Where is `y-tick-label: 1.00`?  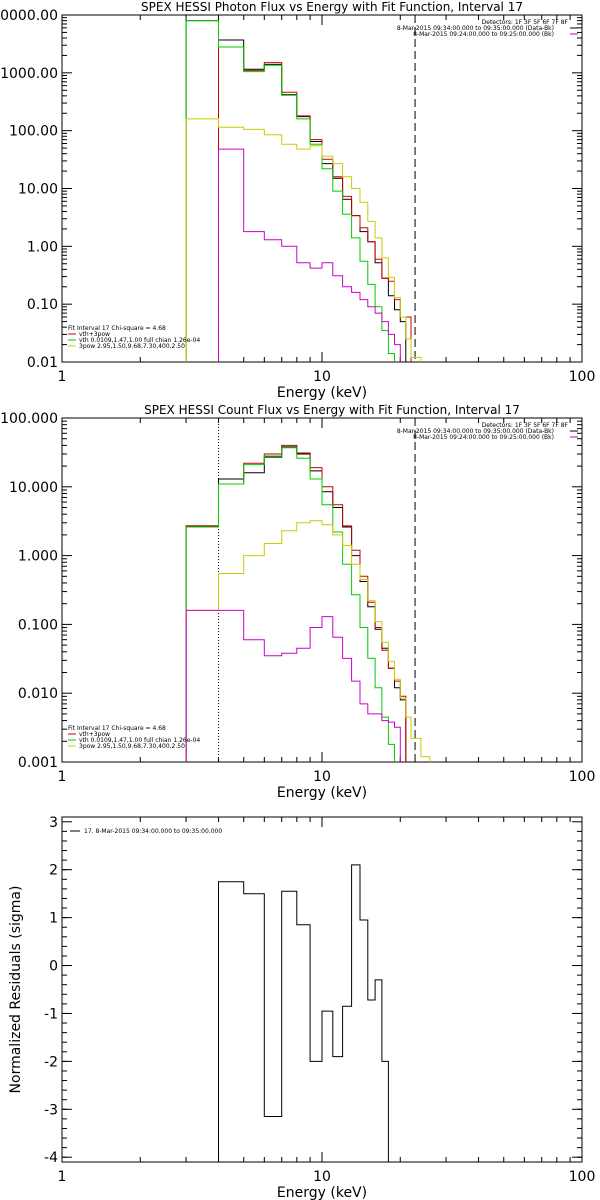 y-tick-label: 1.00 is located at coordinates (42, 247).